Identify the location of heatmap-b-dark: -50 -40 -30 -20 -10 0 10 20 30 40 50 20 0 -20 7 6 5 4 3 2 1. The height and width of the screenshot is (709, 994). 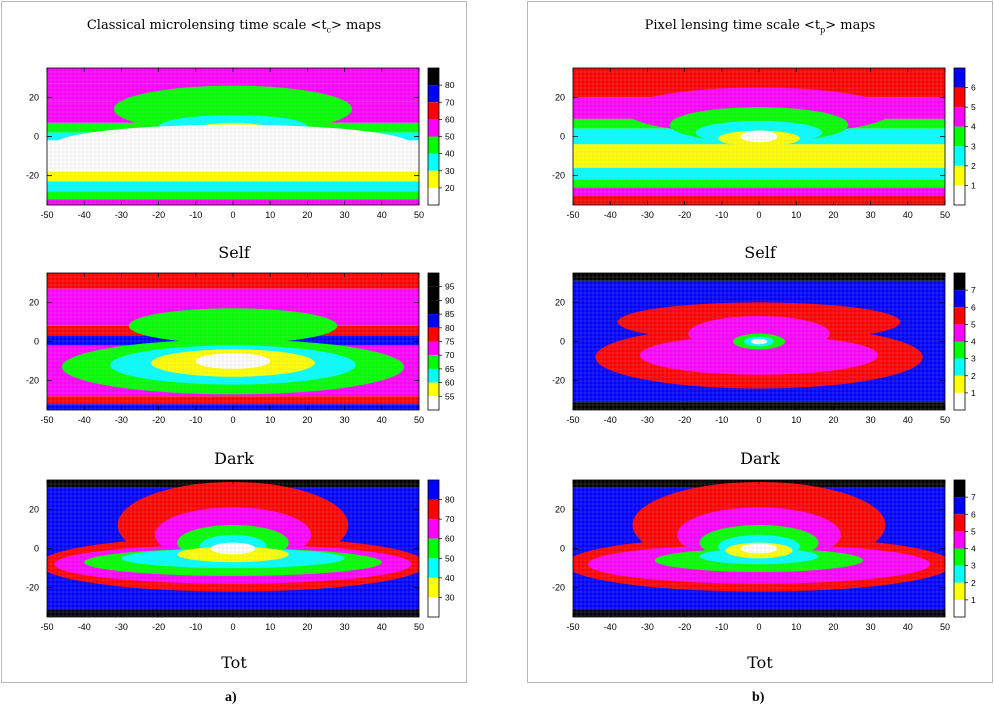
(764, 348).